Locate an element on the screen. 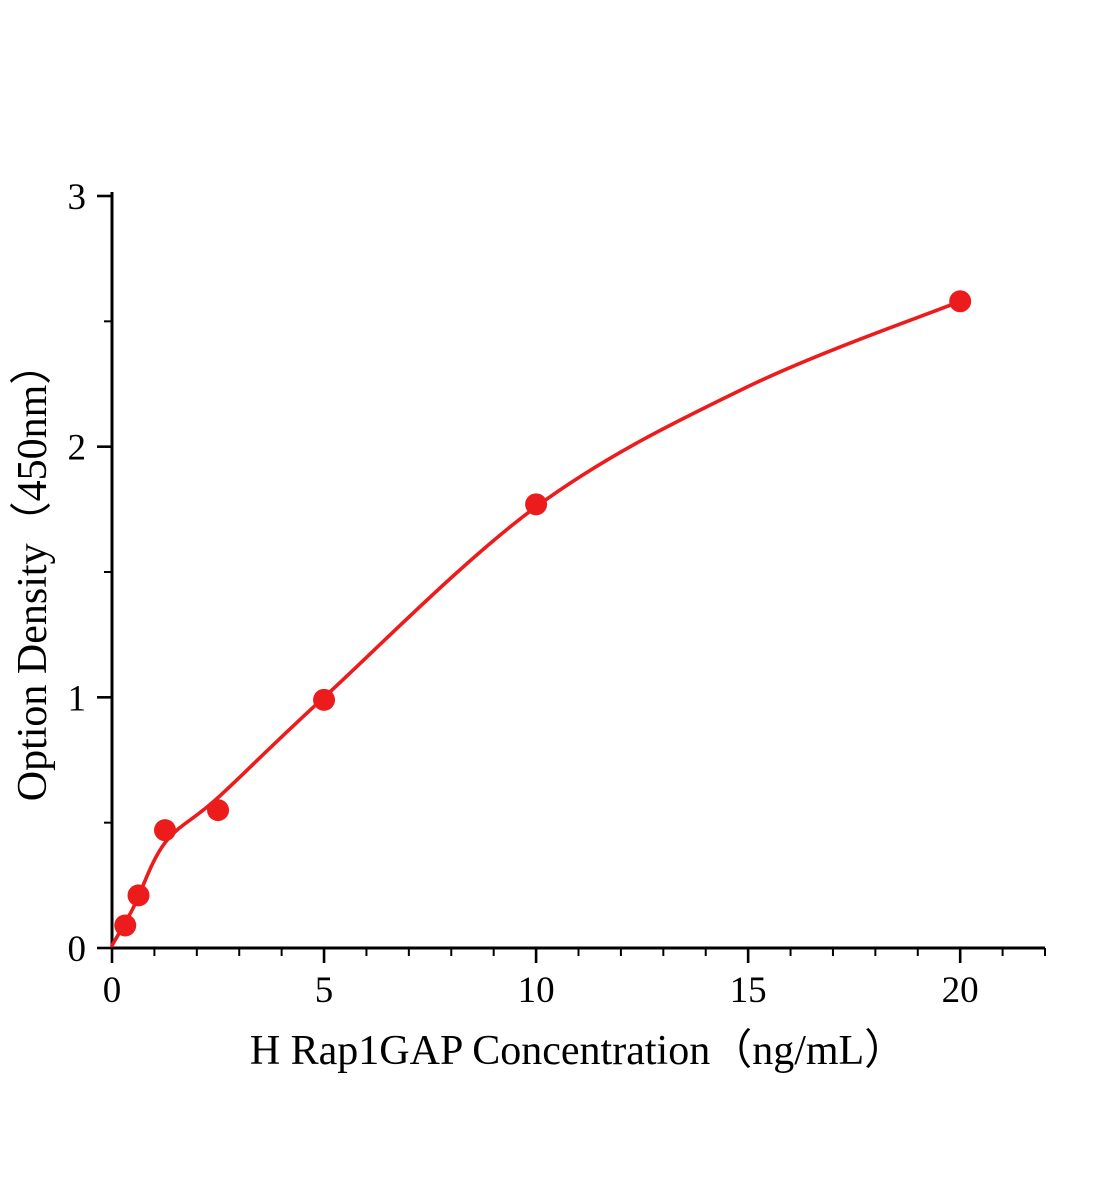  x-tick-label: 10 is located at coordinates (536, 990).